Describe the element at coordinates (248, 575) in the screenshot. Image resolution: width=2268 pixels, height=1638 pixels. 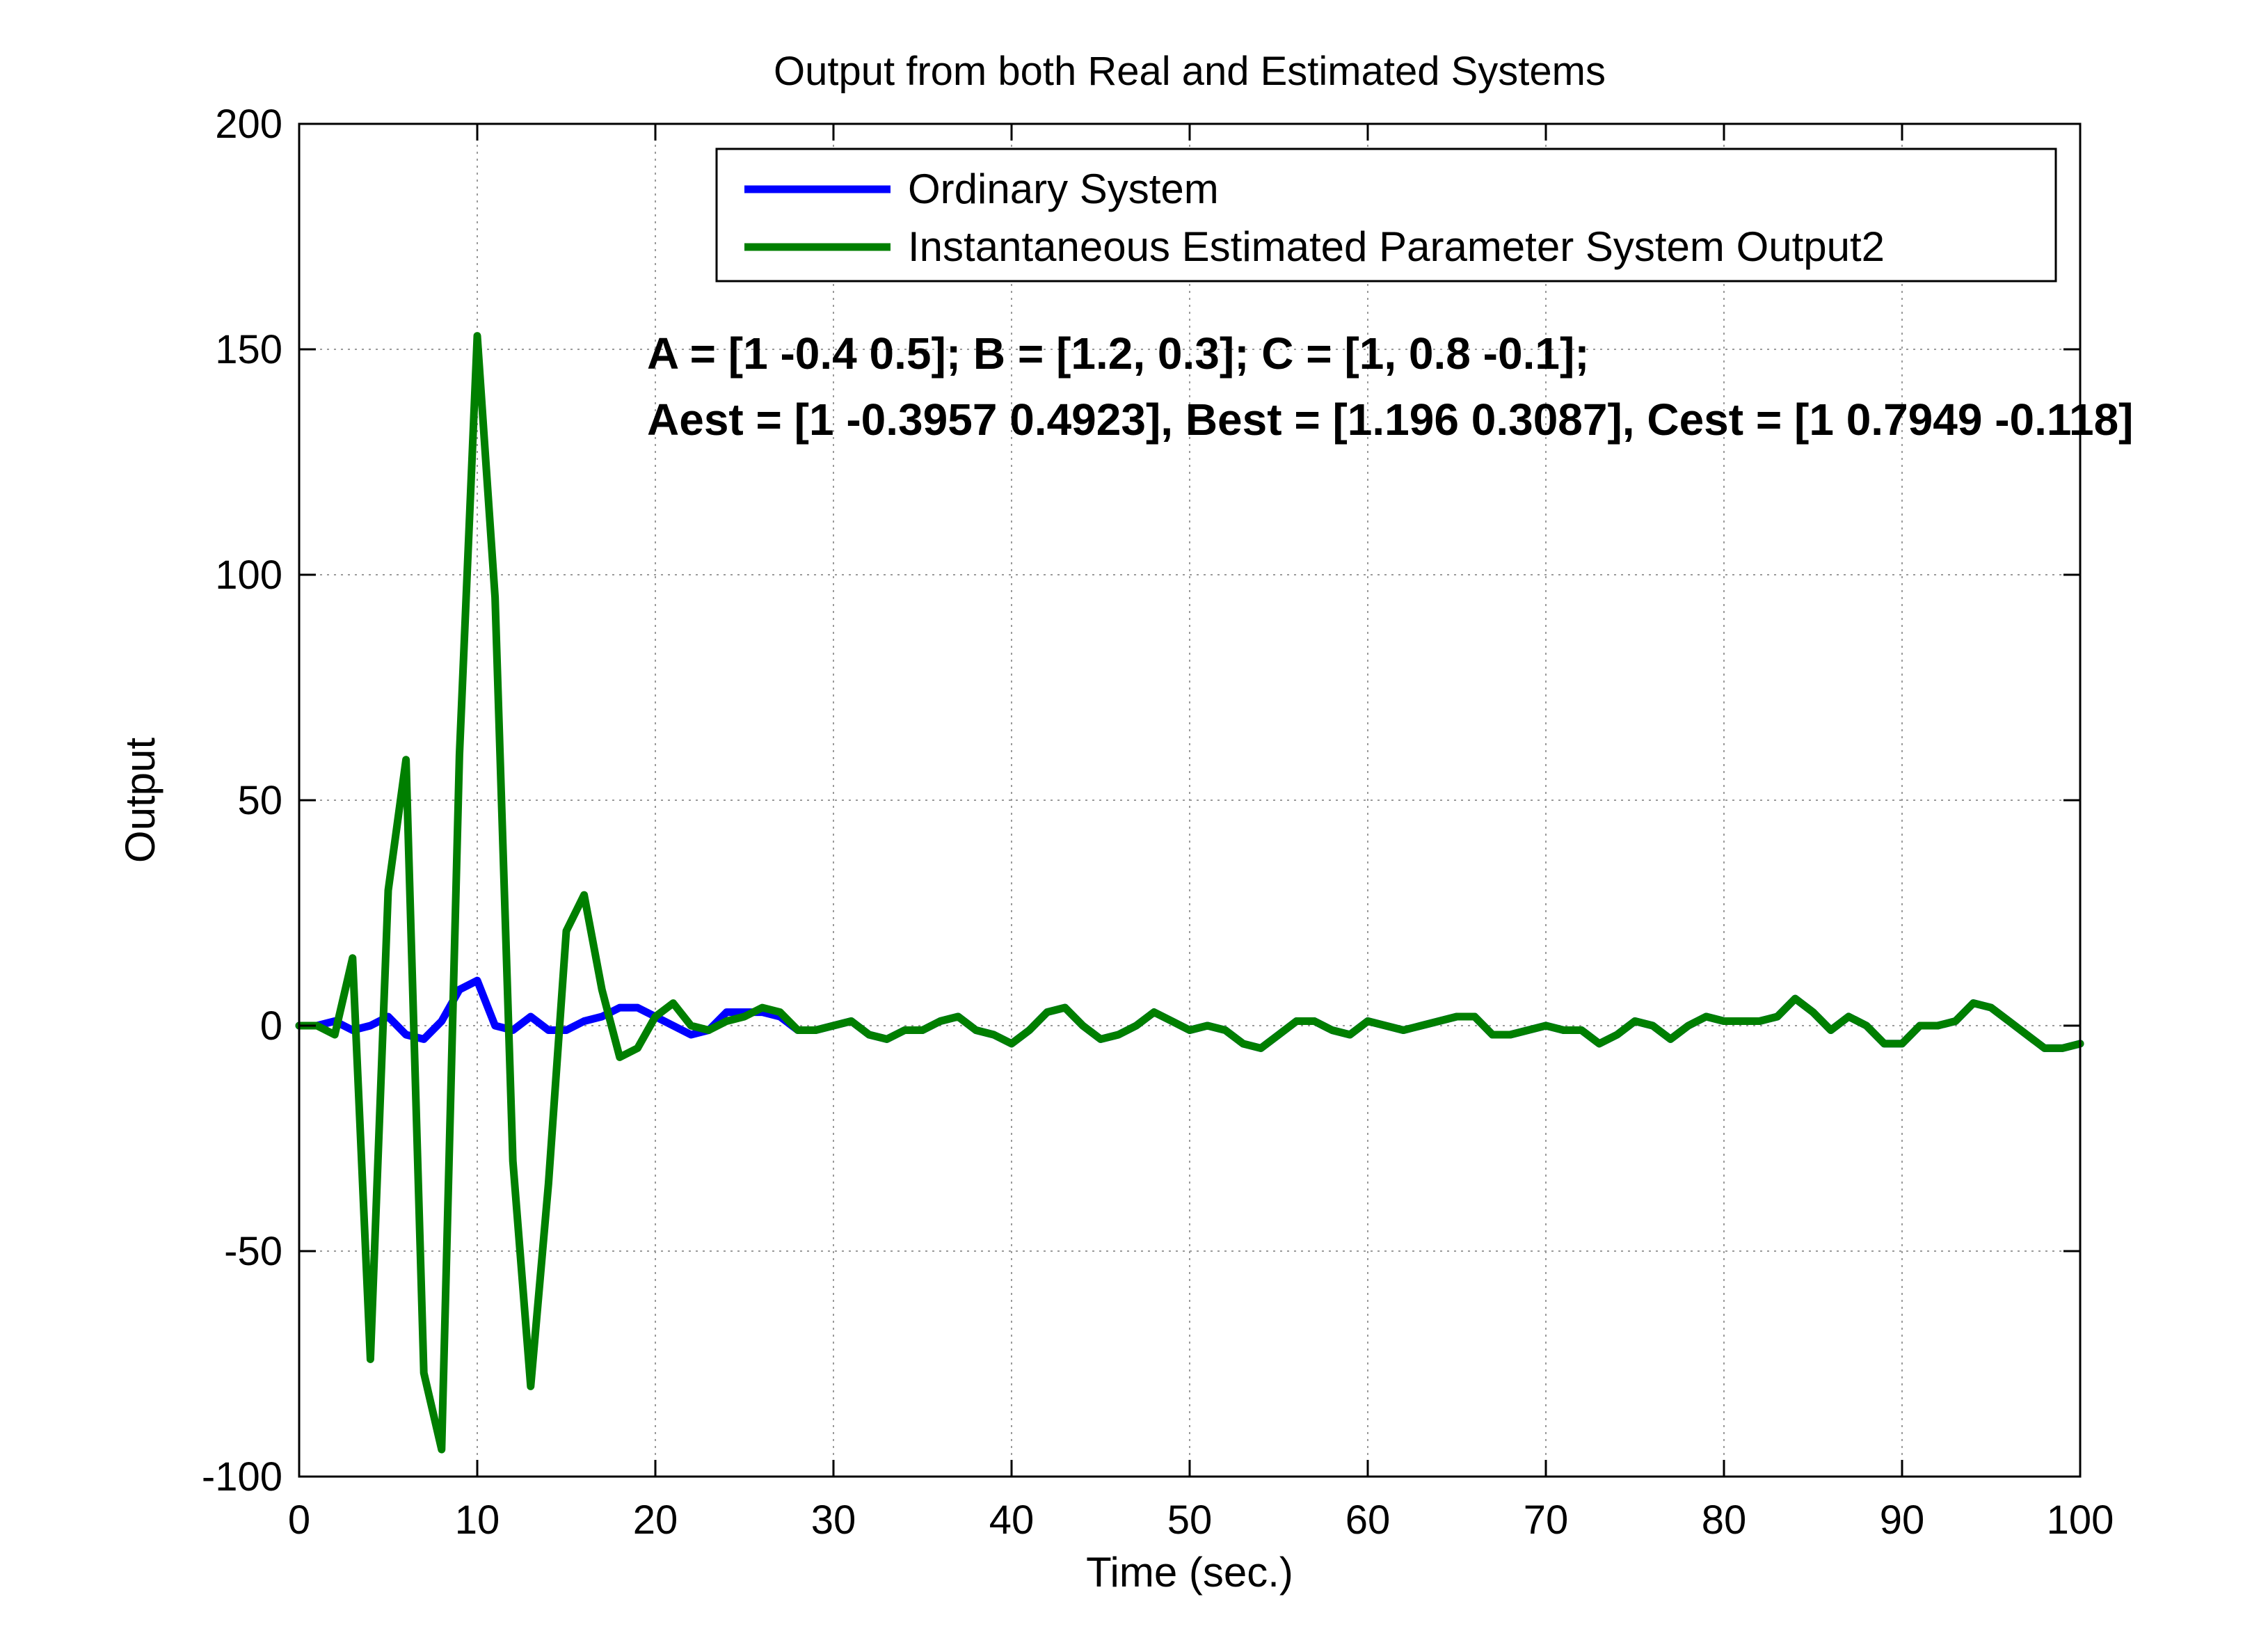
I see `y-tick-label: 100` at that location.